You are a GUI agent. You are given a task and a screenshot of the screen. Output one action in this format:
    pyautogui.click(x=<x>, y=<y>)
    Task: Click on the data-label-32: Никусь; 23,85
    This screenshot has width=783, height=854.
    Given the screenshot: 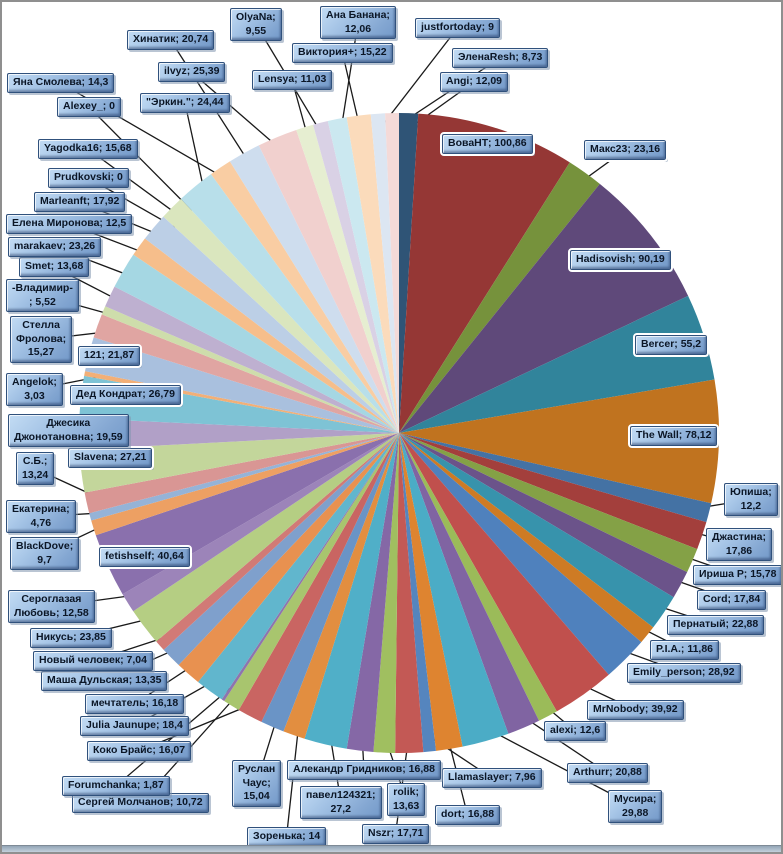 What is the action you would take?
    pyautogui.click(x=71, y=638)
    